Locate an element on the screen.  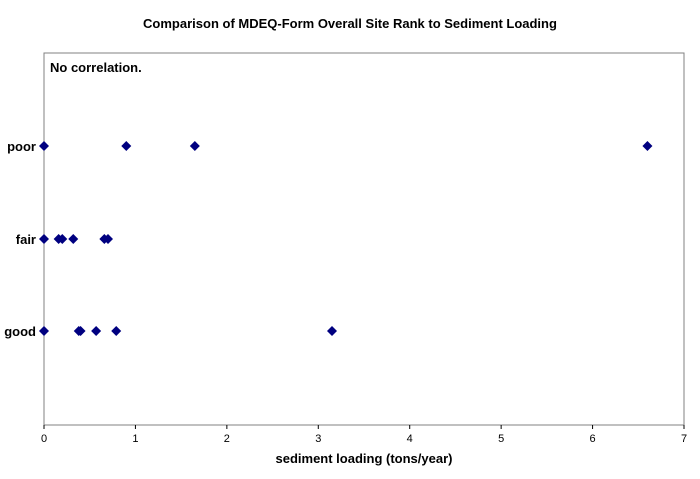
x-axis-label: sediment loading (tons/year) is located at coordinates (364, 458).